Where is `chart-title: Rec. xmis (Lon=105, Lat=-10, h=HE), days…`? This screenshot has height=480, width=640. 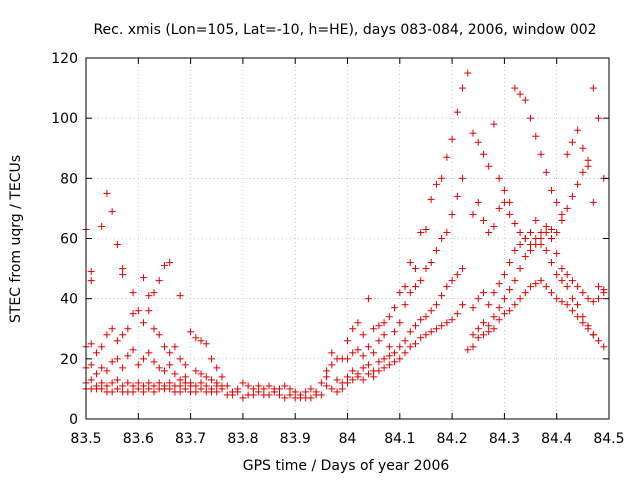 chart-title: Rec. xmis (Lon=105, Lat=-10, h=HE), days… is located at coordinates (344, 30).